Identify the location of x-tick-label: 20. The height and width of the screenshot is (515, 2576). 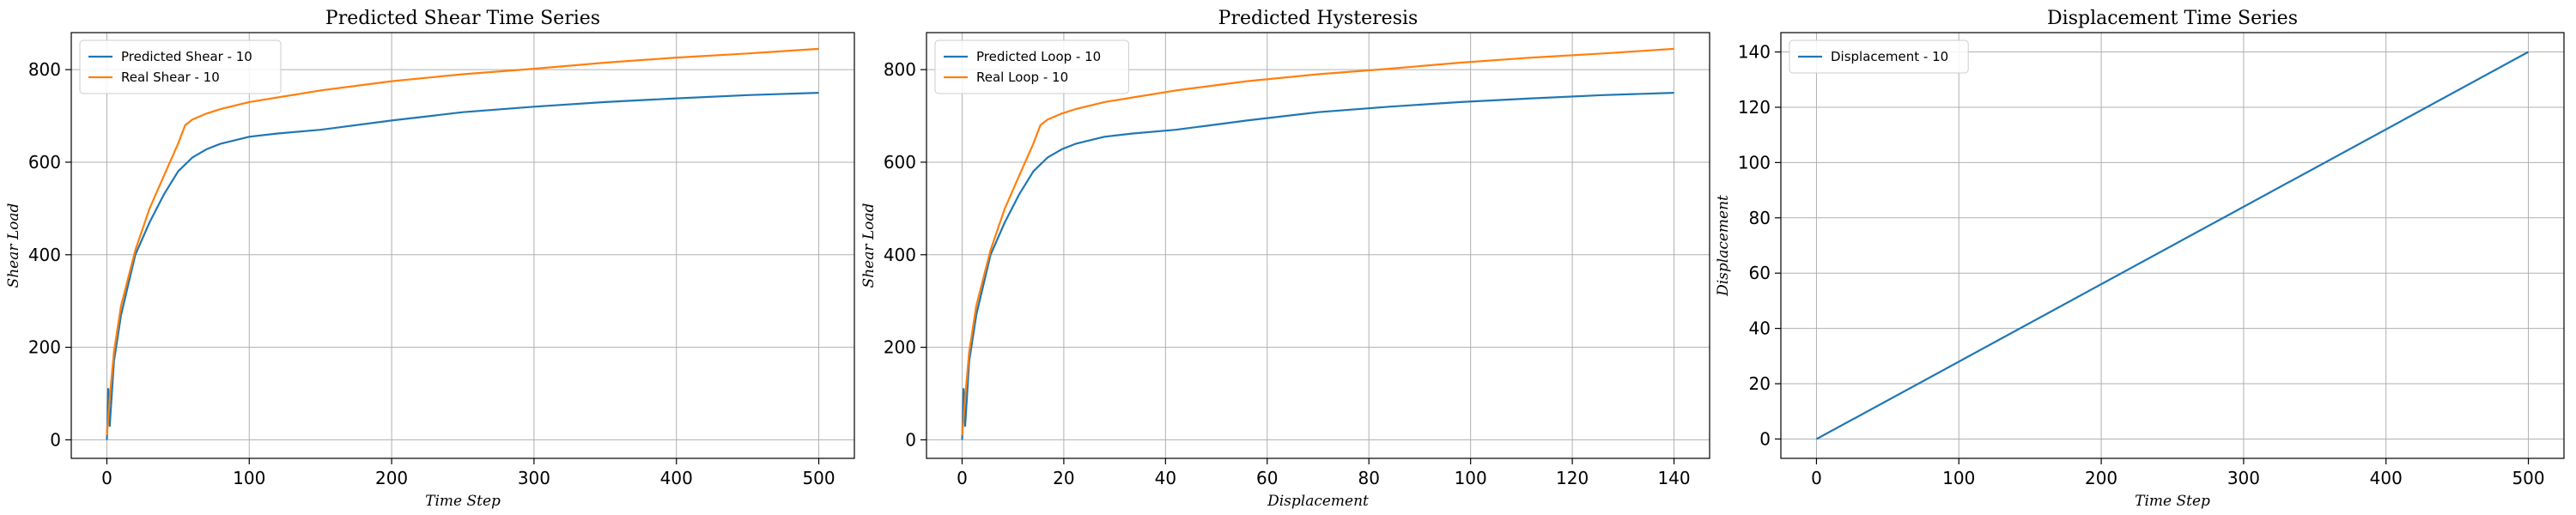
(1063, 478).